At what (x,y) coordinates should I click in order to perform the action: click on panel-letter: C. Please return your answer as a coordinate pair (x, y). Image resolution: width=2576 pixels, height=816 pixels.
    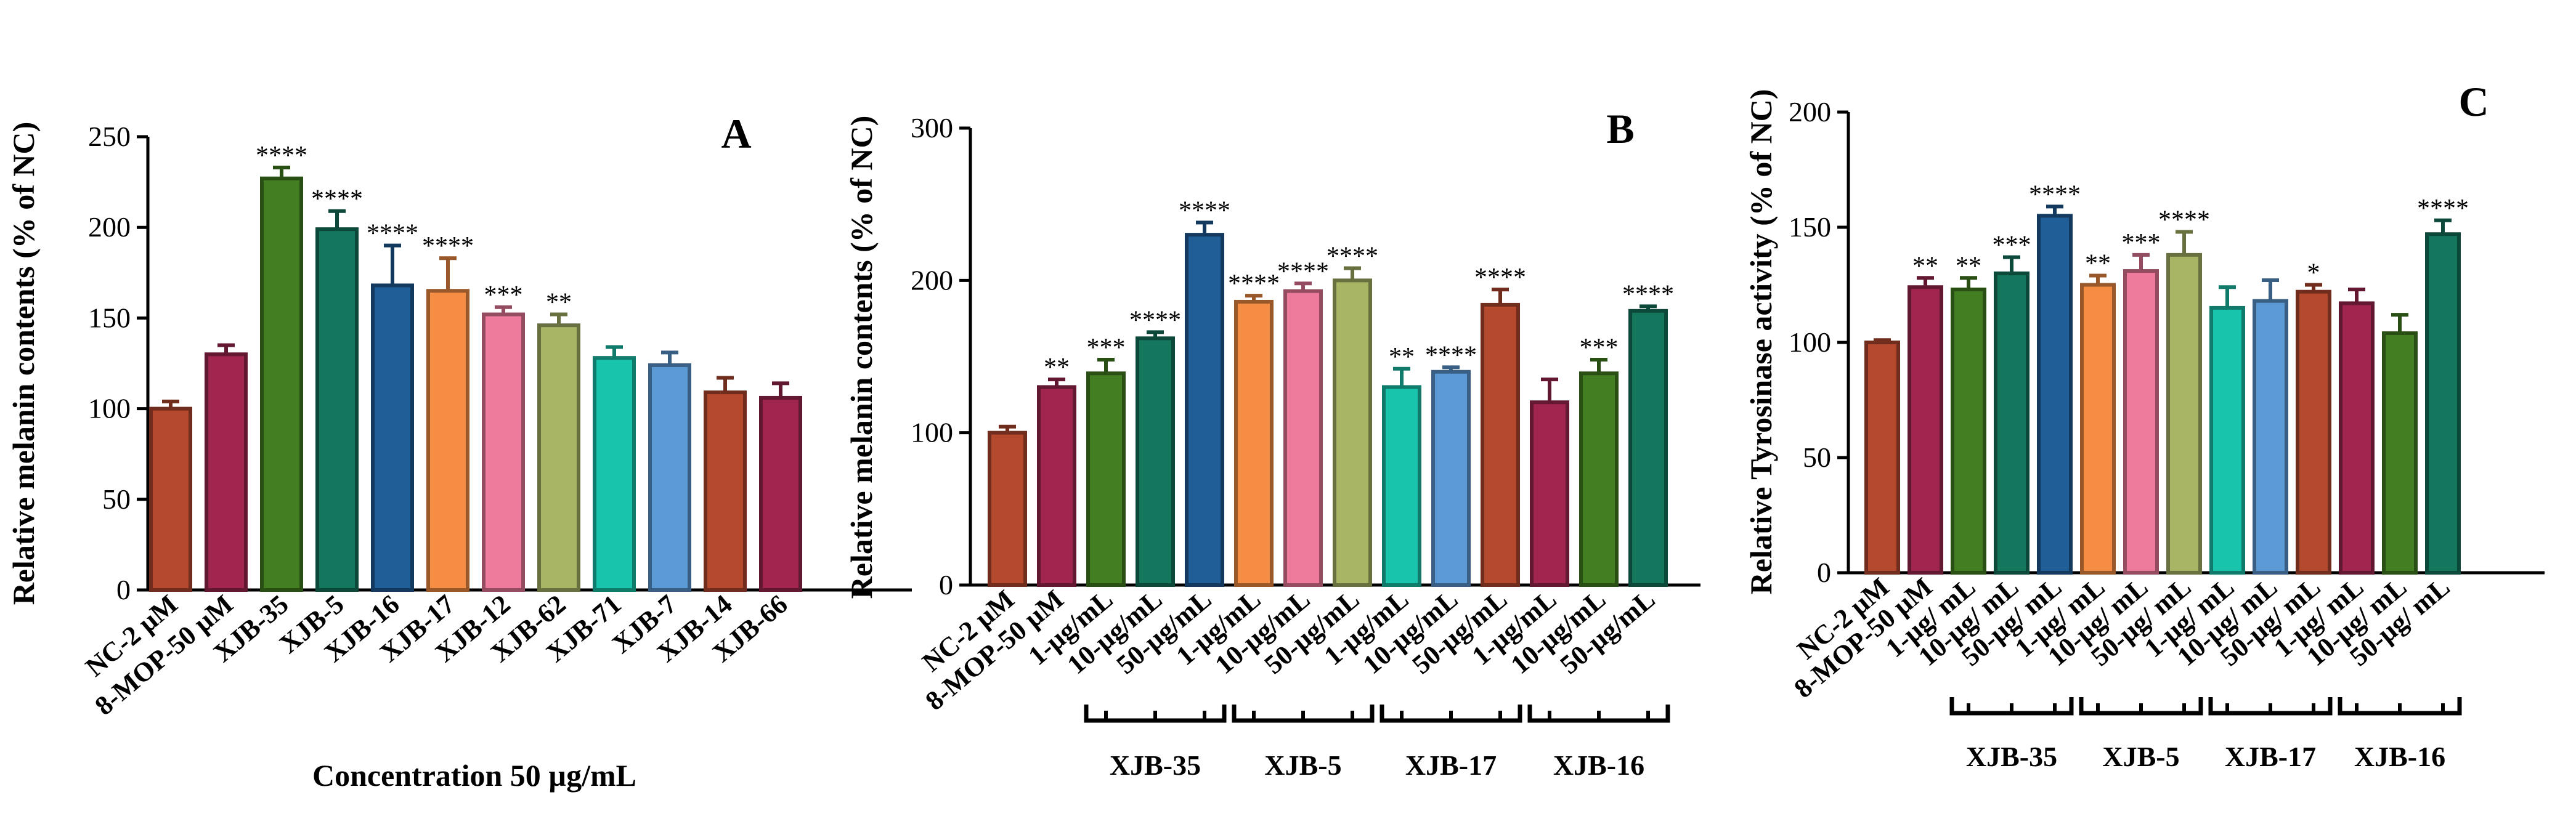
    Looking at the image, I should click on (2473, 101).